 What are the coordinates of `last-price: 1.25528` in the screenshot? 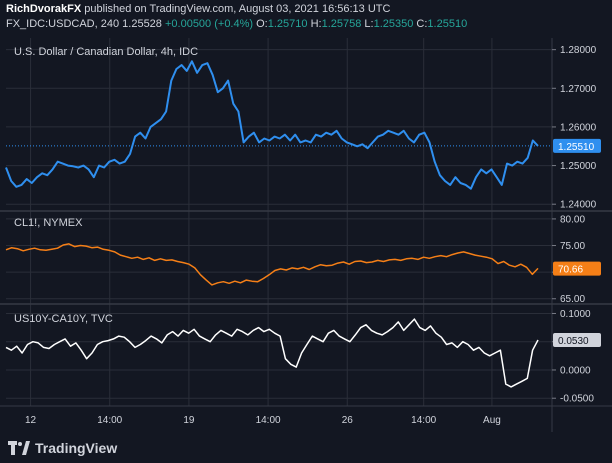 It's located at (142, 24).